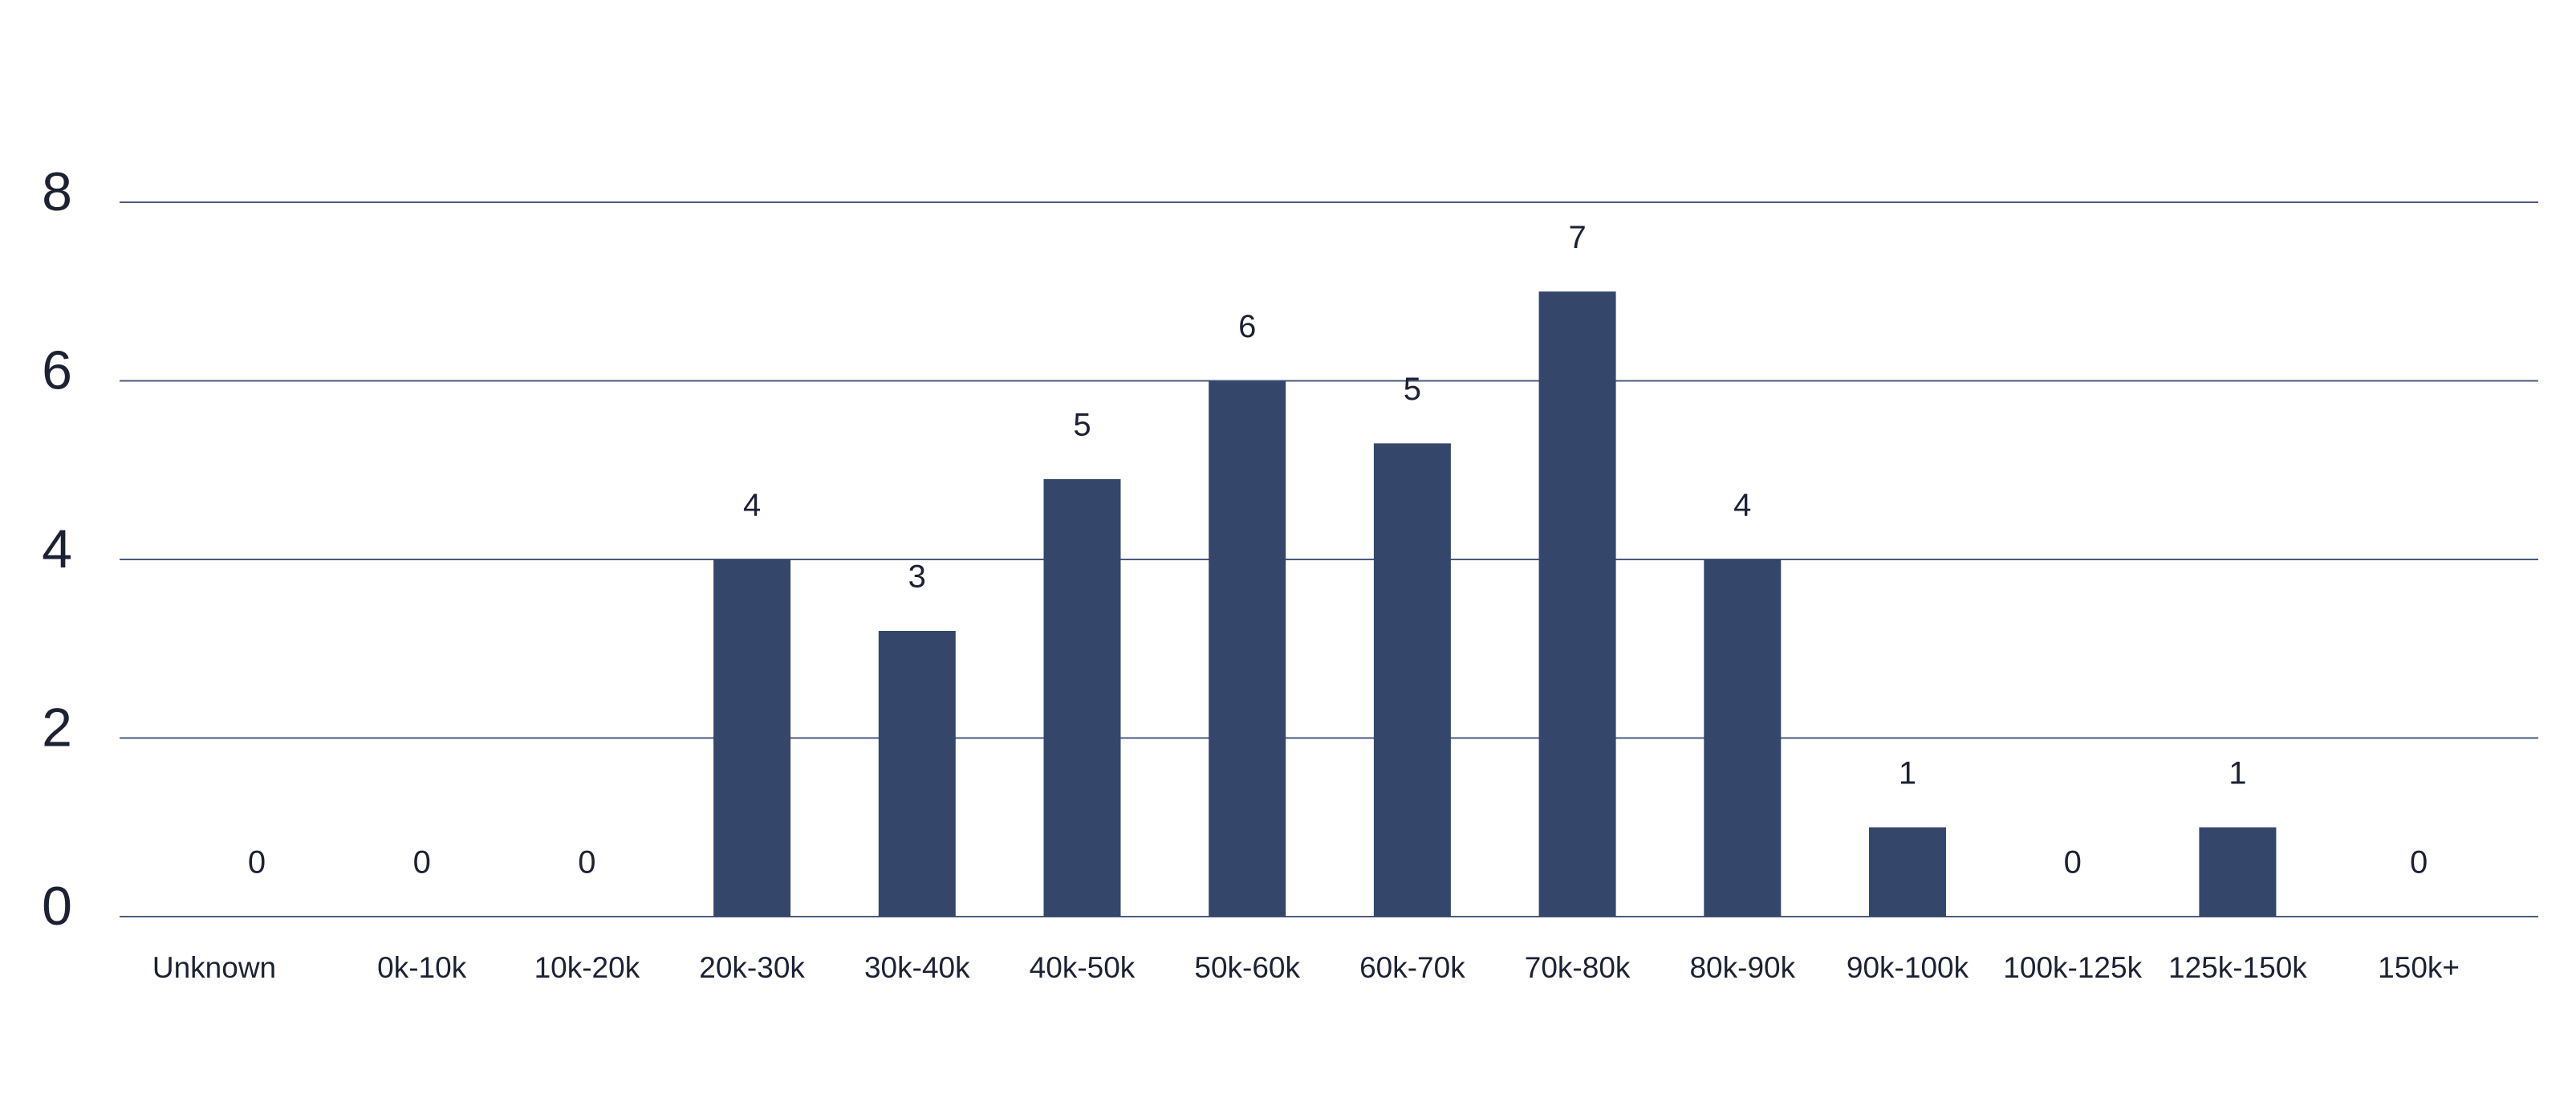 The width and height of the screenshot is (2576, 1098). What do you see at coordinates (214, 968) in the screenshot?
I see `x-tick-label: Unknown` at bounding box center [214, 968].